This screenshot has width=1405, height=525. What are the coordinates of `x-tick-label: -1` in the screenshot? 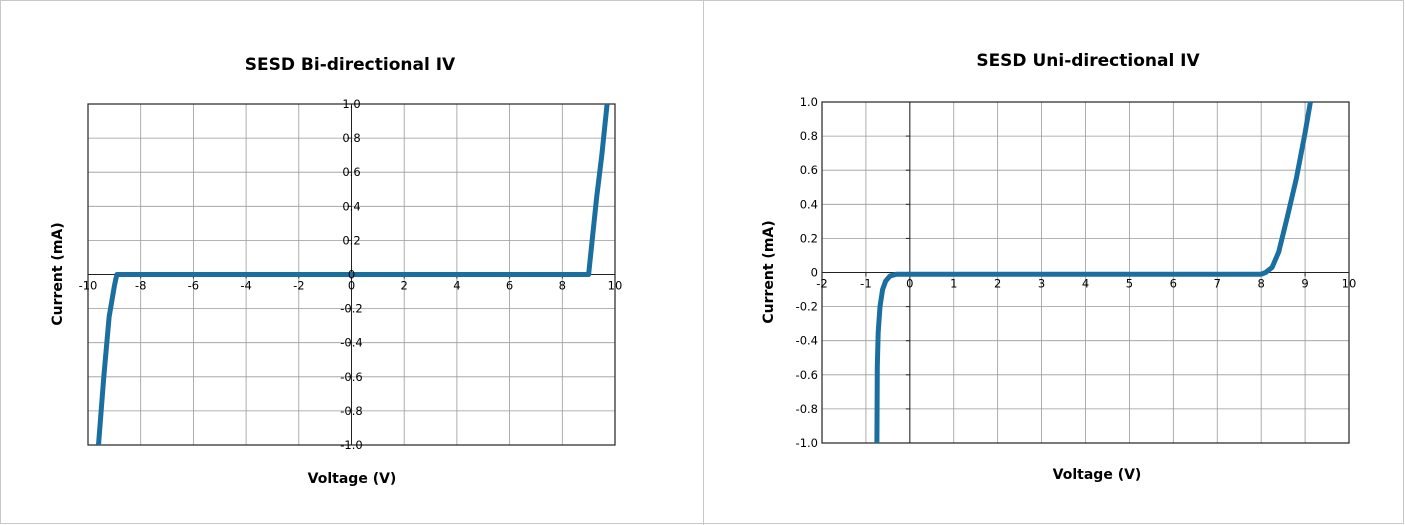 It's located at (865, 284).